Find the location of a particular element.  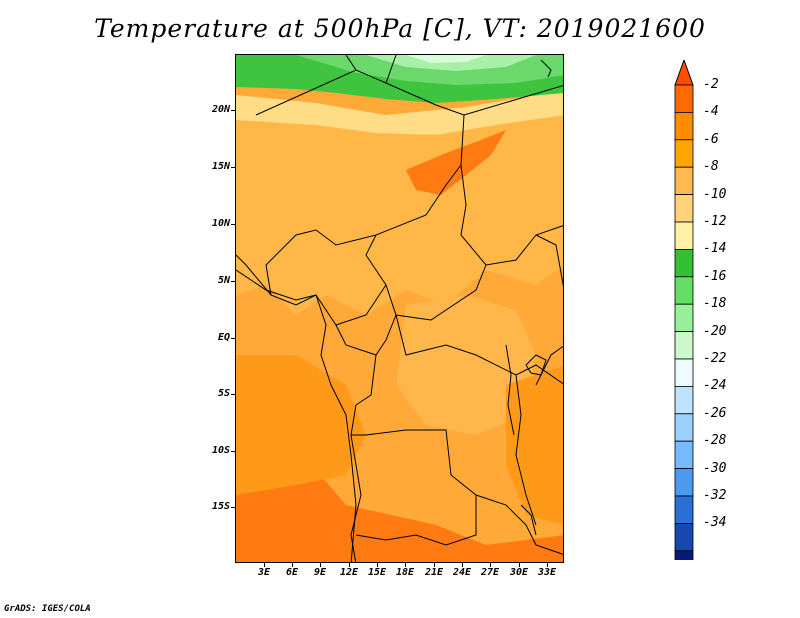

x-tick-label: 15E is located at coordinates (377, 572).